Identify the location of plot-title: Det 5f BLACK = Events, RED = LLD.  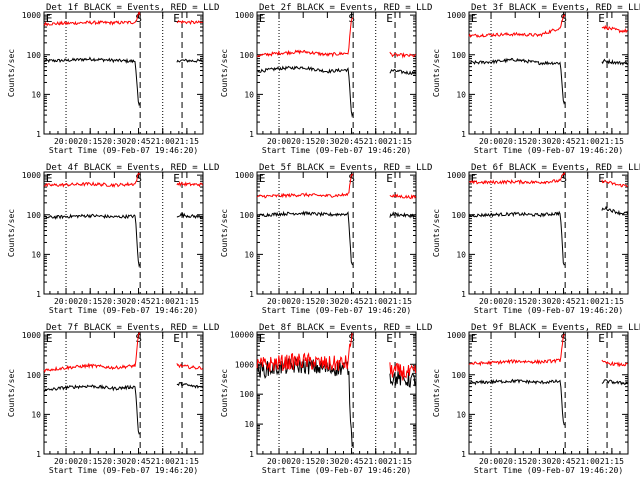
(345, 168).